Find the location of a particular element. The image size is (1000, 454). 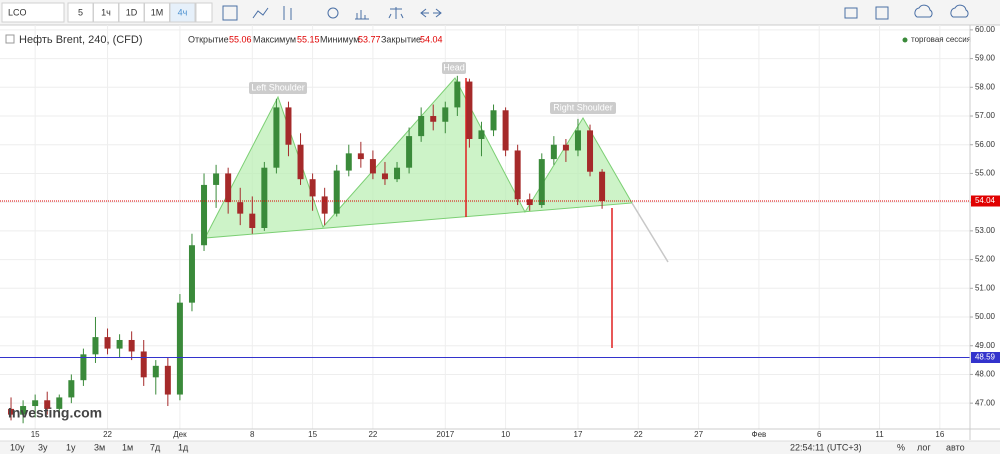

symbol: LCO is located at coordinates (17, 12).